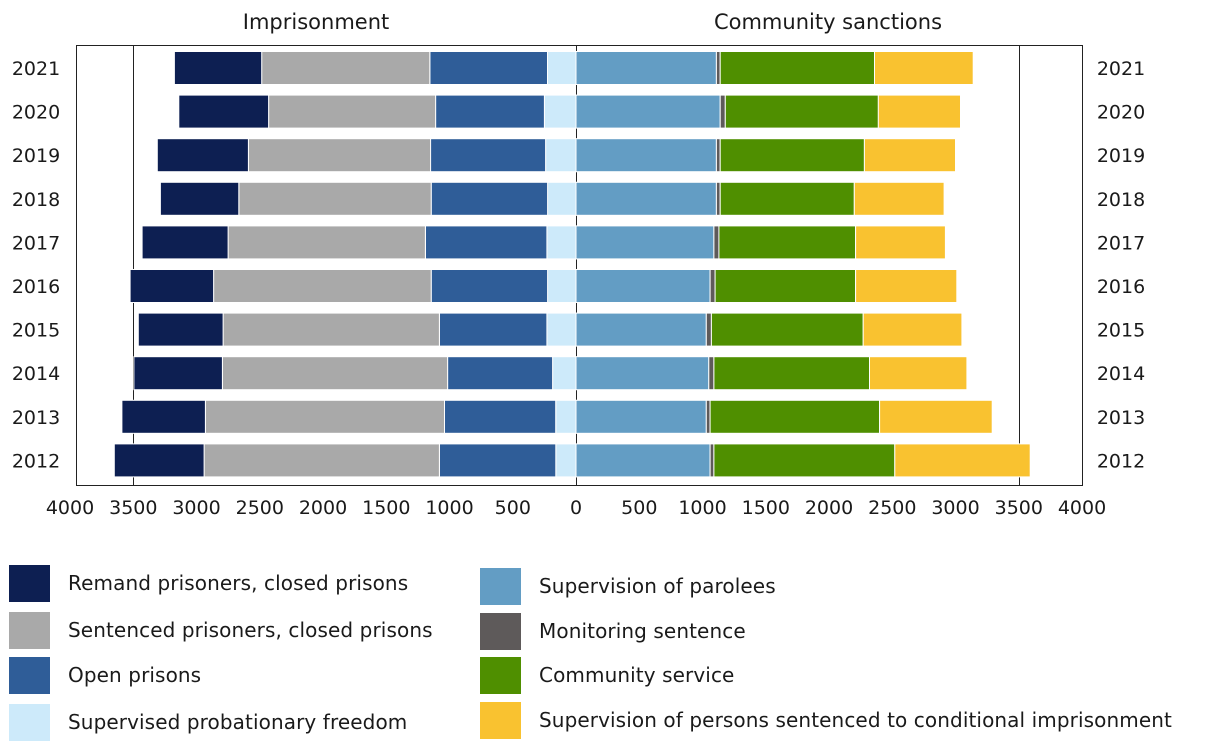 The height and width of the screenshot is (742, 1206). Describe the element at coordinates (1121, 374) in the screenshot. I see `year-label-right-2014: 2014` at that location.